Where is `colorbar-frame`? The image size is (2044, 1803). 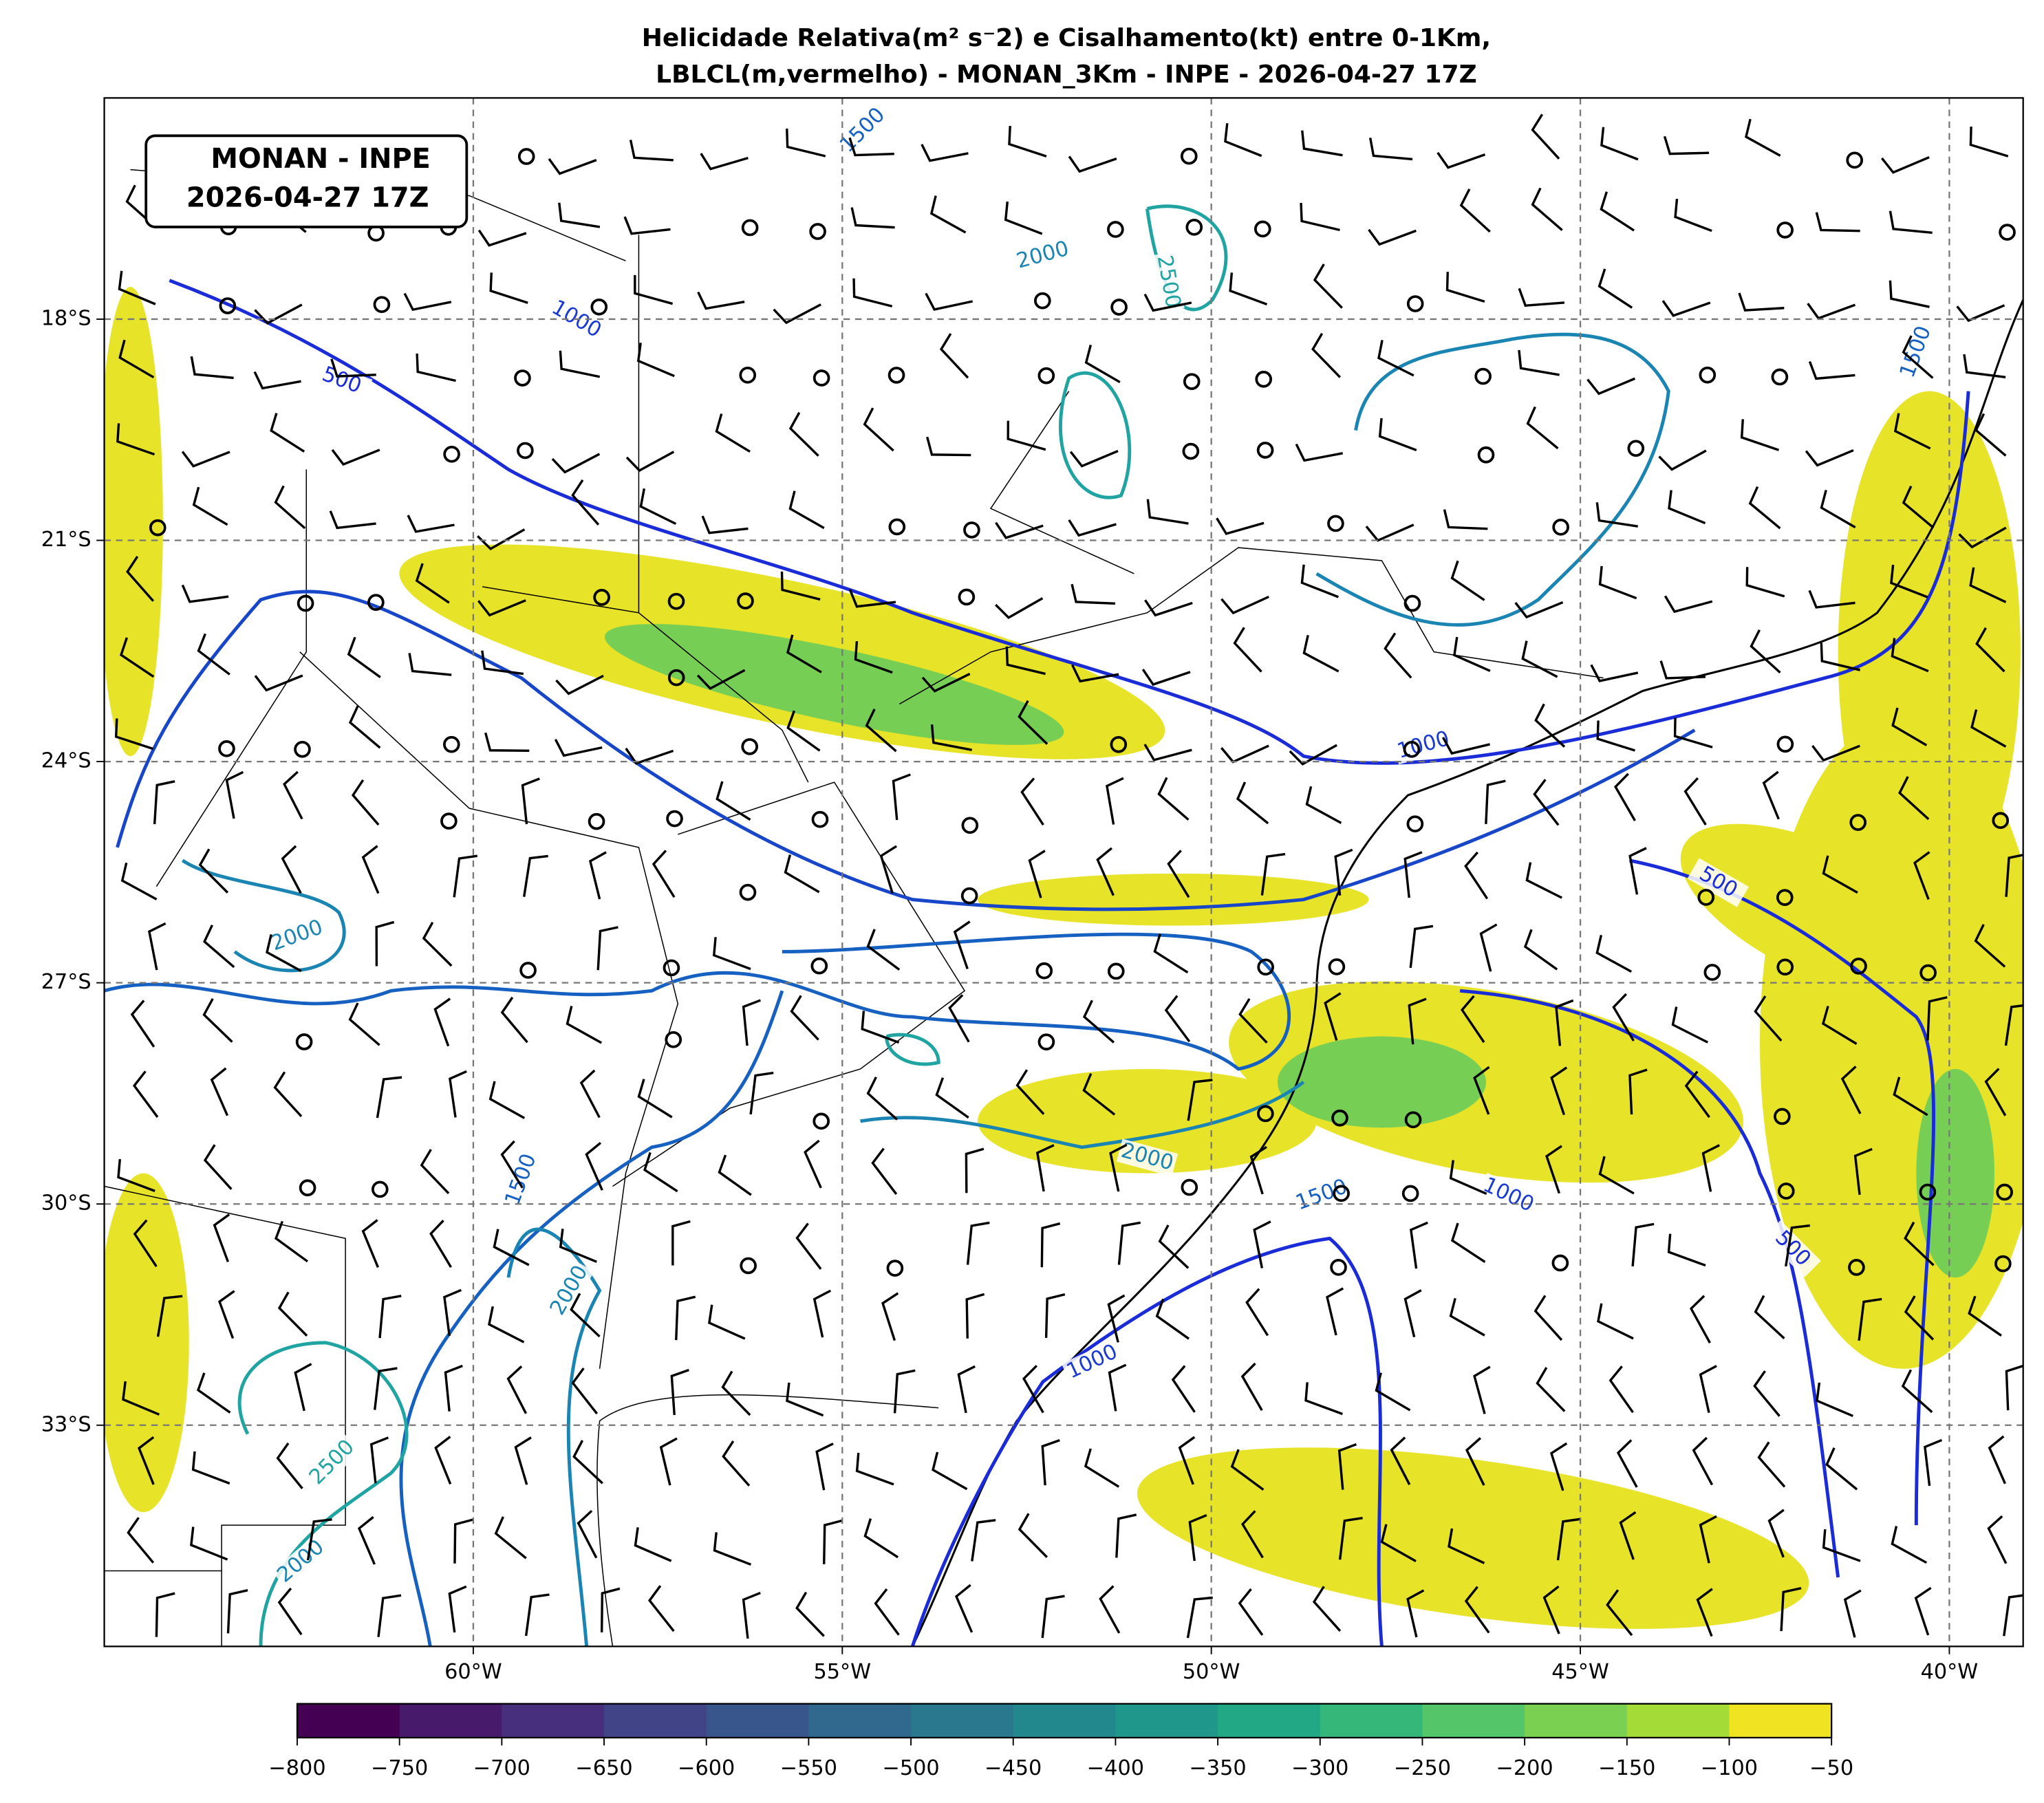 colorbar-frame is located at coordinates (1064, 1721).